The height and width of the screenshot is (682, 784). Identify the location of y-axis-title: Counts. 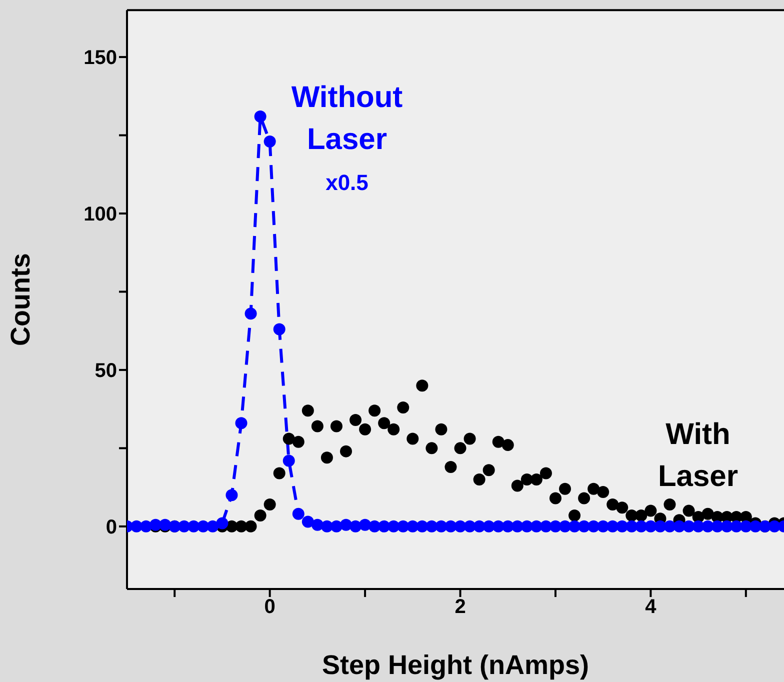
(21, 299).